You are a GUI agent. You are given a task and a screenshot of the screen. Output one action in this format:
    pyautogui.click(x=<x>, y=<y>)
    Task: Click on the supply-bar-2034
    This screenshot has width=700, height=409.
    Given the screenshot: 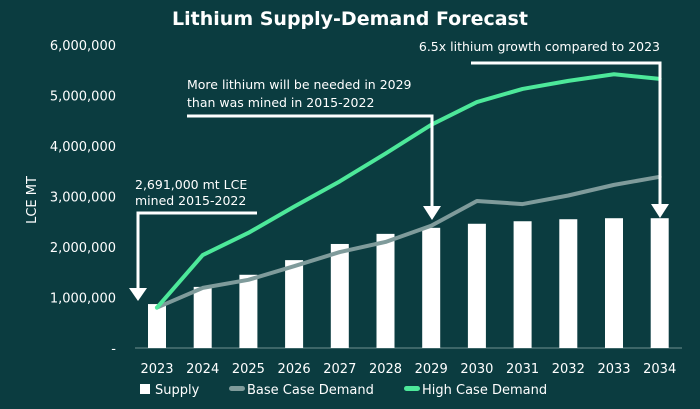 What is the action you would take?
    pyautogui.click(x=660, y=283)
    